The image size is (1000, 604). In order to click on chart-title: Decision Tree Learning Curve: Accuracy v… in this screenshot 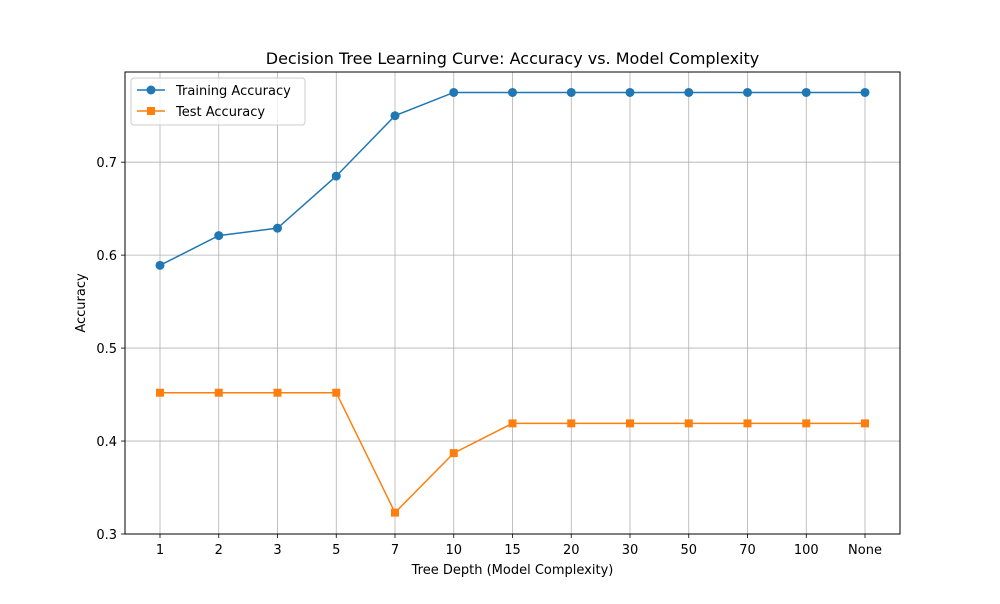, I will do `click(512, 58)`.